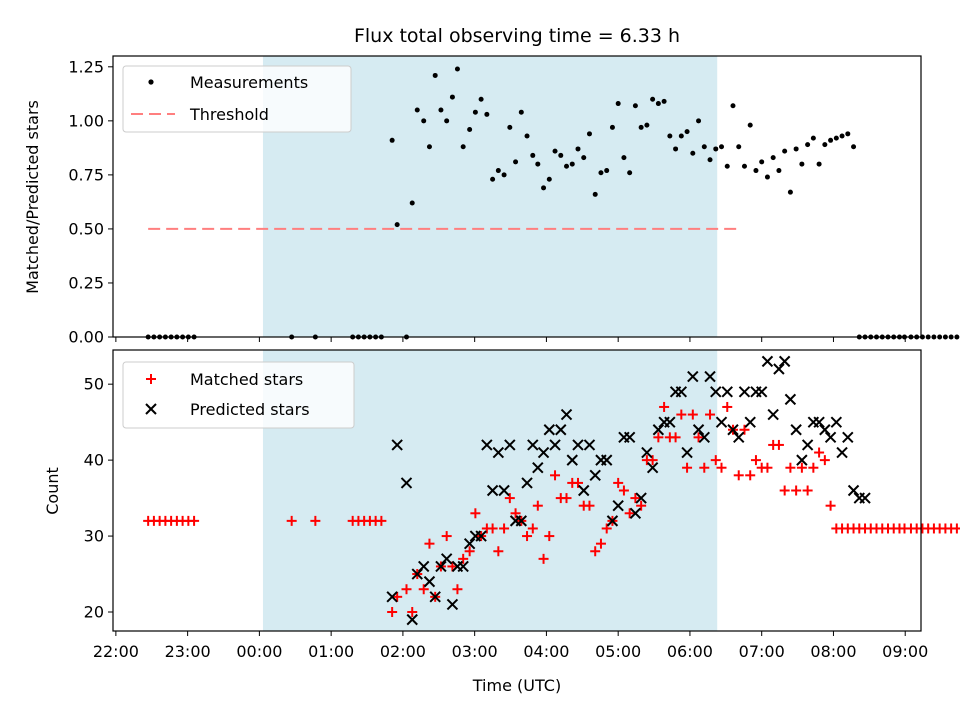  What do you see at coordinates (762, 651) in the screenshot?
I see `x-tick-label: 07:00` at bounding box center [762, 651].